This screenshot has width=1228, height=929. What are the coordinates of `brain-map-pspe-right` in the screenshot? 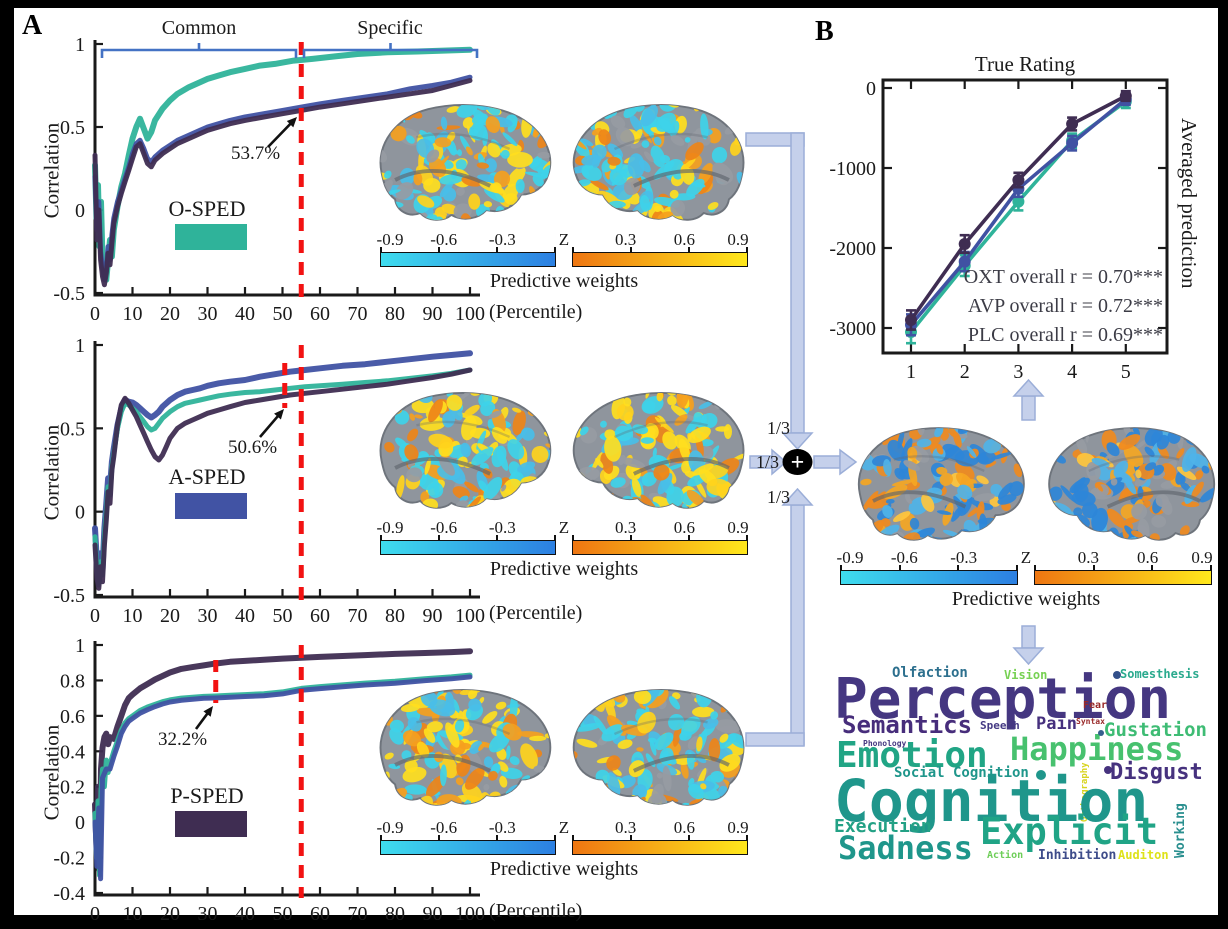 It's located at (661, 749).